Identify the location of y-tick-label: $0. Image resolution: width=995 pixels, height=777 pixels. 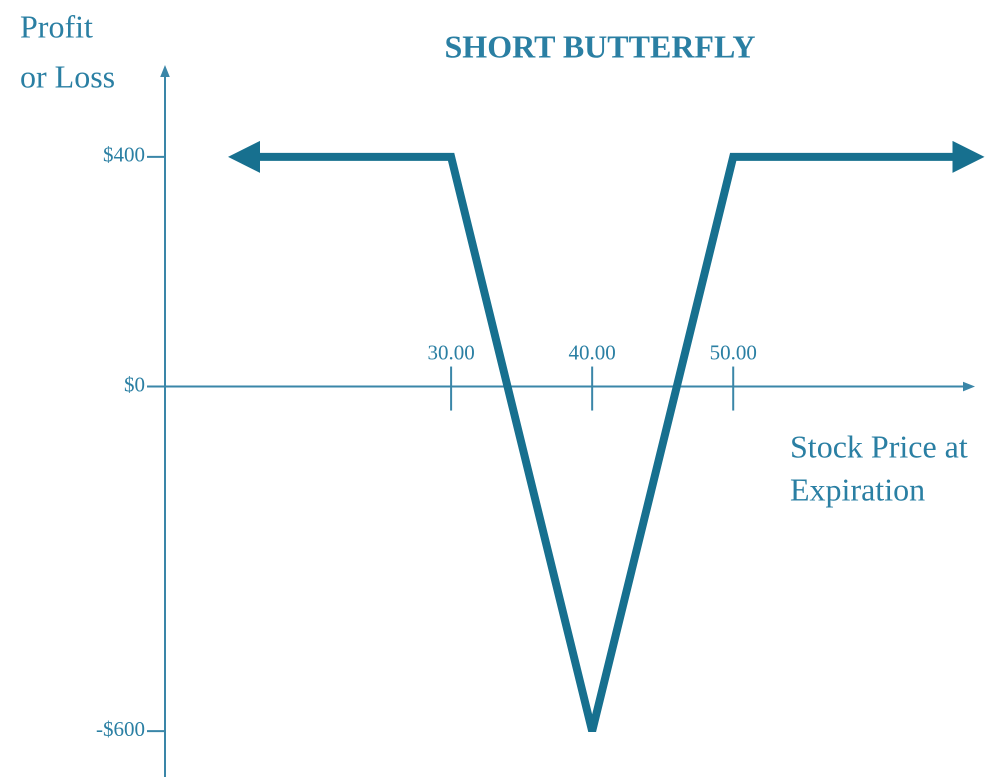
(134, 384).